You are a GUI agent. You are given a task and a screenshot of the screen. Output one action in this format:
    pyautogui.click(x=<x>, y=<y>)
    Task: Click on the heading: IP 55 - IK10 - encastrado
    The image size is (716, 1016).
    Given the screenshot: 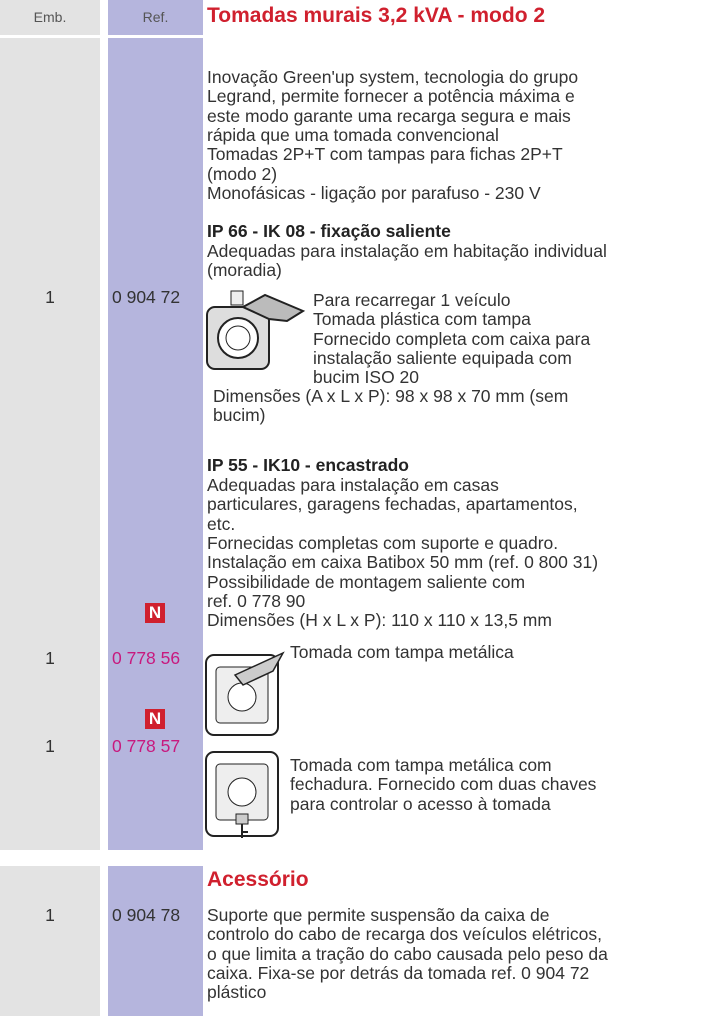 What is the action you would take?
    pyautogui.click(x=308, y=465)
    